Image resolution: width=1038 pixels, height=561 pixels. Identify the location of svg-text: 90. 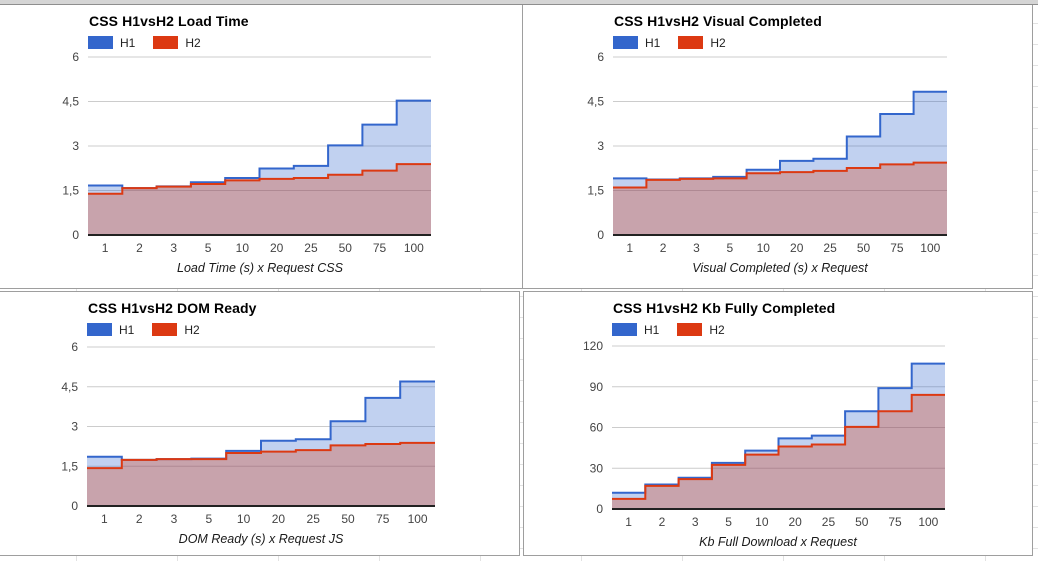
(597, 387).